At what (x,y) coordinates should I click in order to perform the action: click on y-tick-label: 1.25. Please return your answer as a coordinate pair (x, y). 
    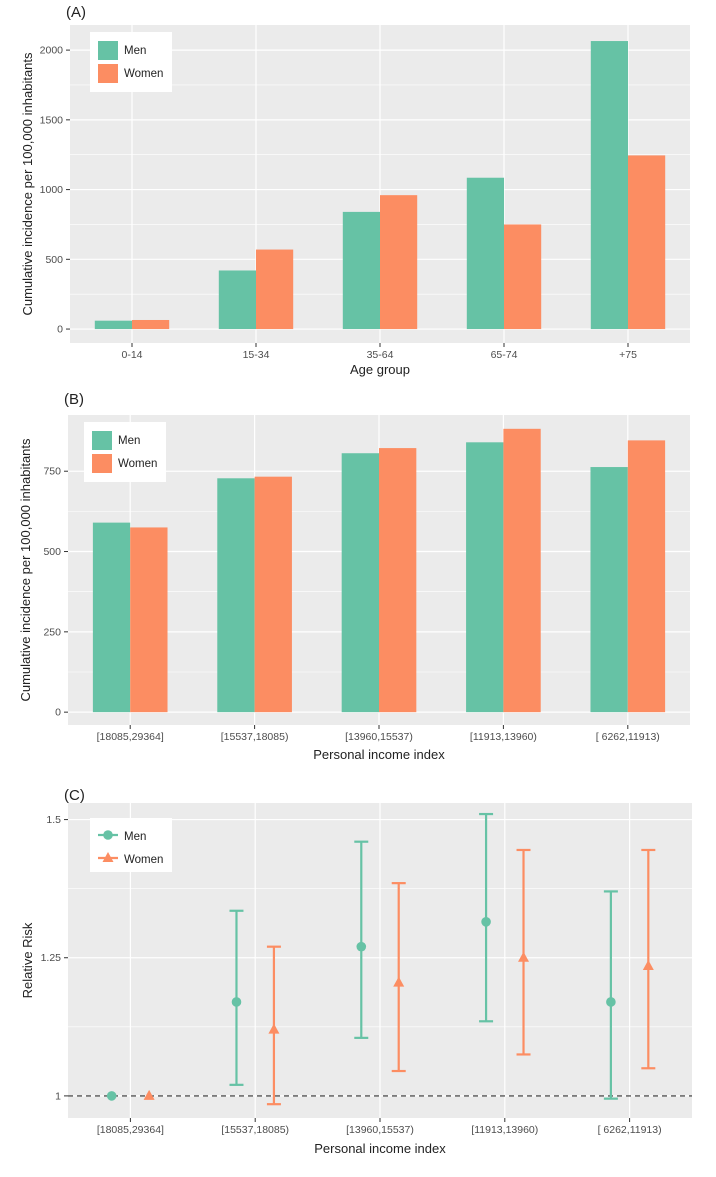
    Looking at the image, I should click on (51, 958).